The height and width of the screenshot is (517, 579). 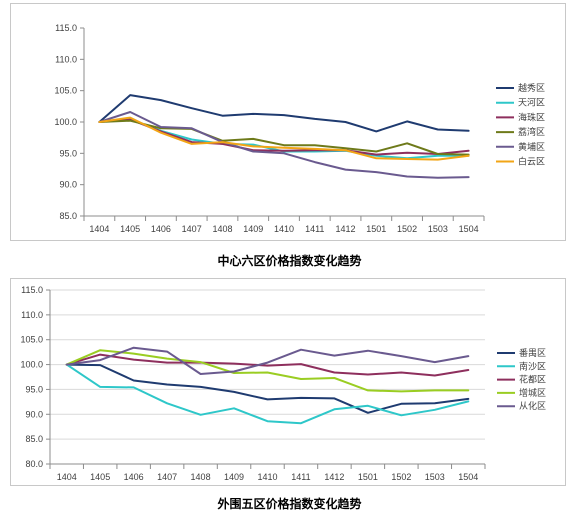 What do you see at coordinates (532, 353) in the screenshot?
I see `legend-label-0: 番禺区` at bounding box center [532, 353].